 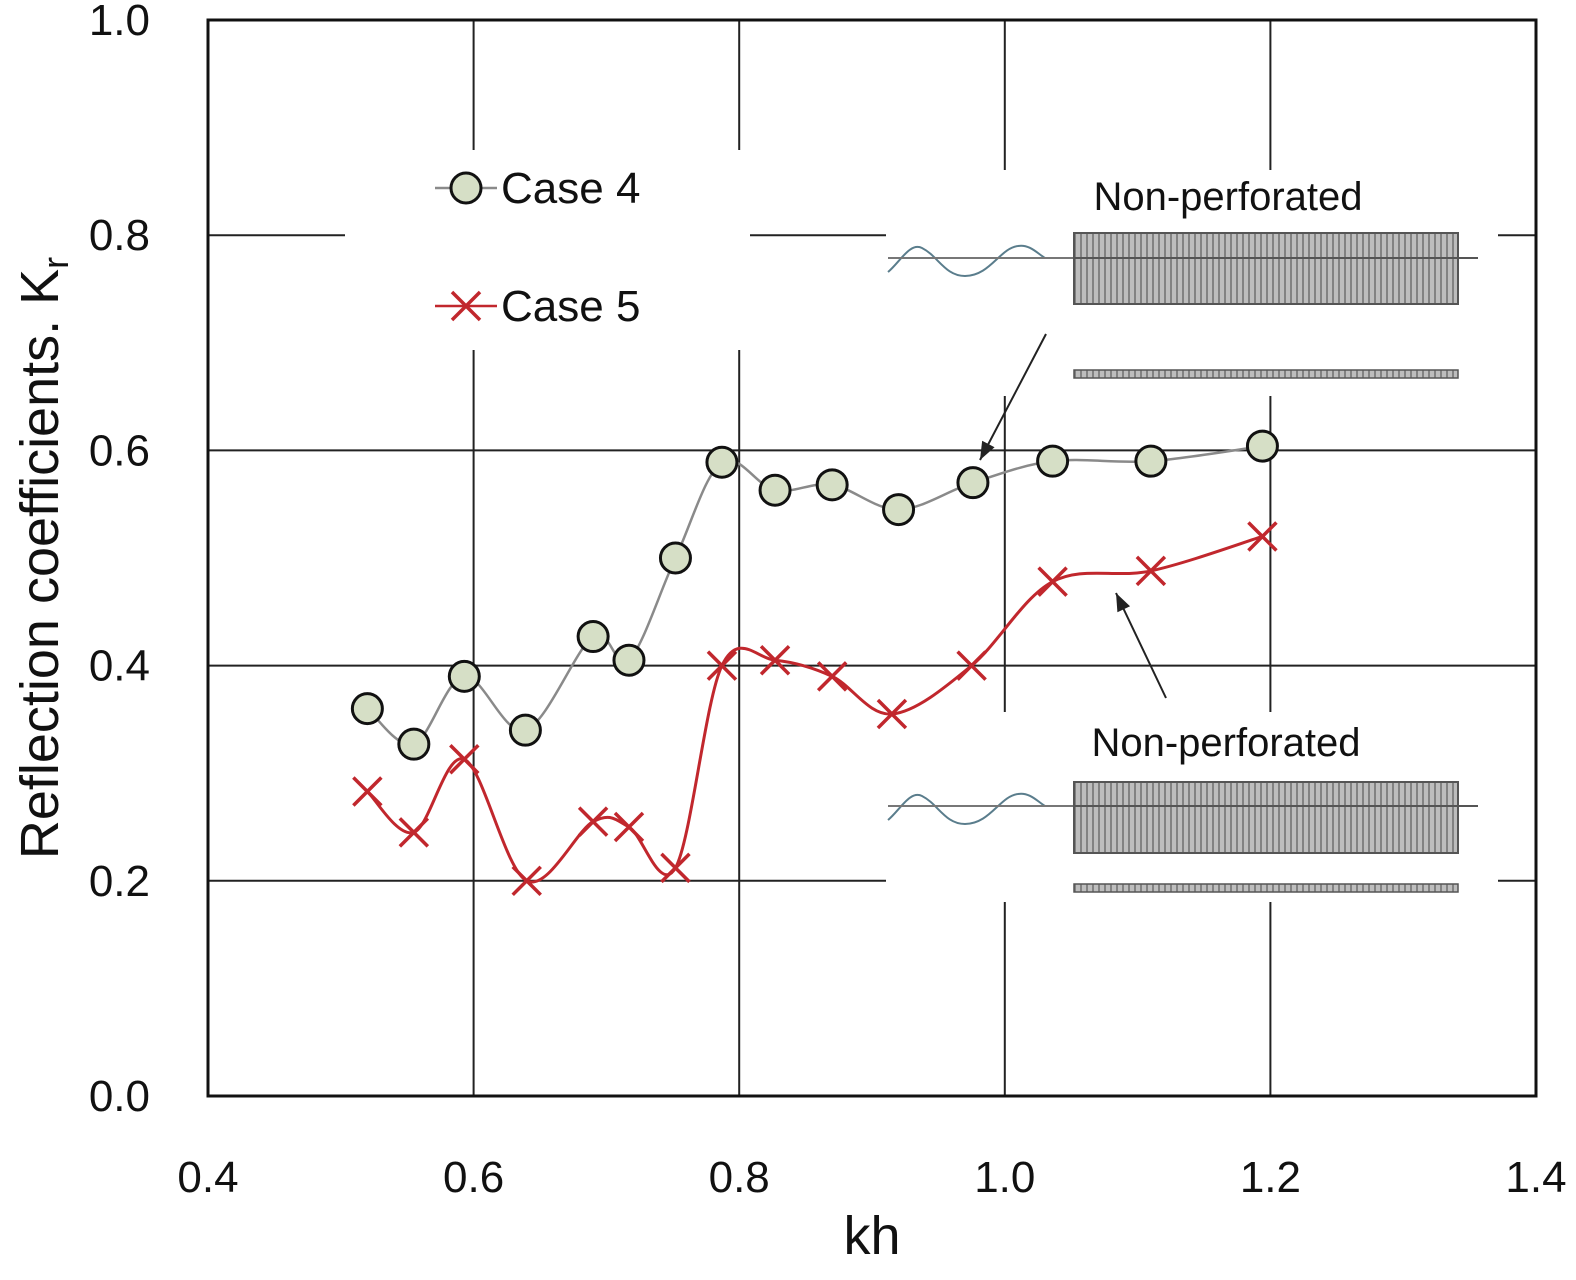 I want to click on x-tick-labels: 0.4 0.6 0.8 1.0 1.2 1.4, so click(x=871, y=1177).